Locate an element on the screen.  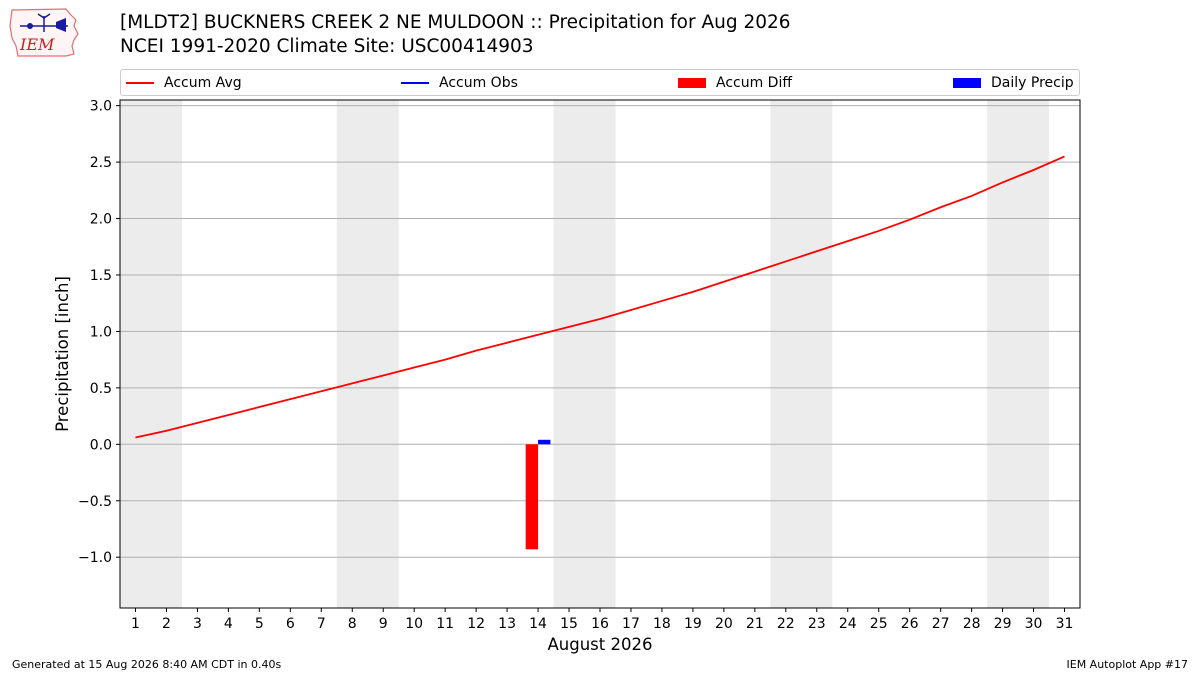
y-axis-label: Precipitation [inch] is located at coordinates (62, 354).